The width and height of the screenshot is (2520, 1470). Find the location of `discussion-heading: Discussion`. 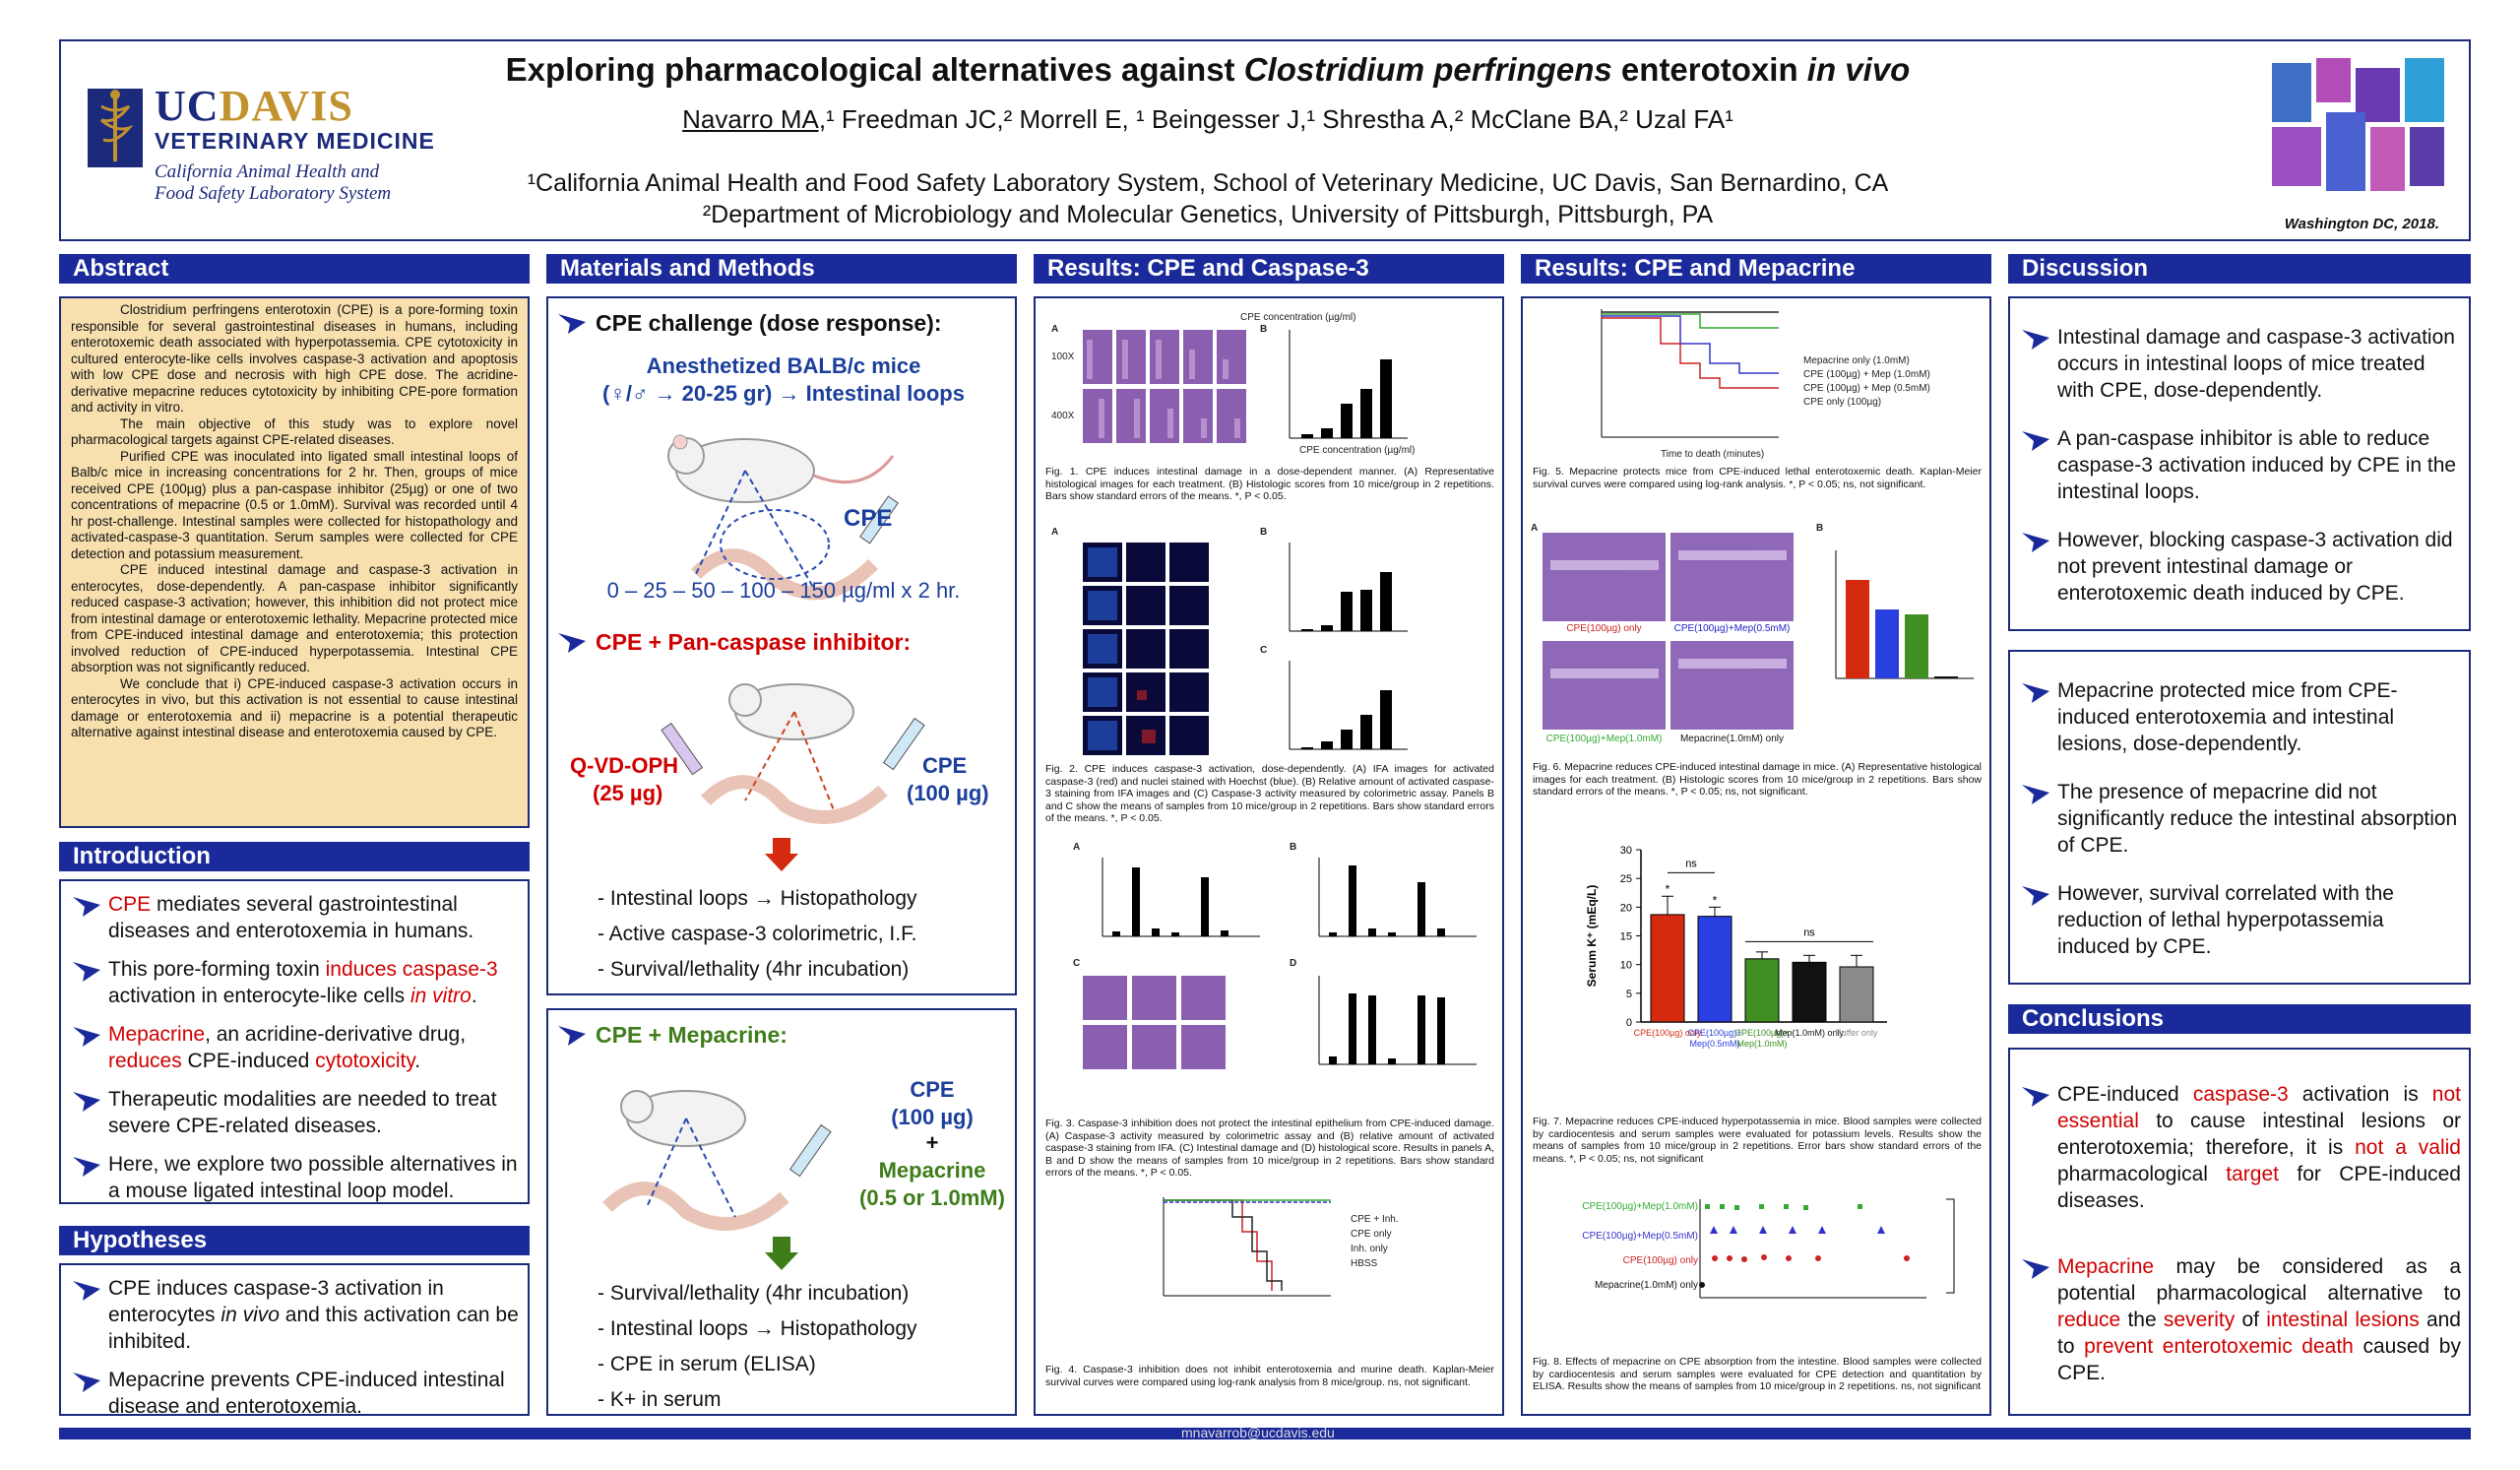

discussion-heading: Discussion is located at coordinates (2239, 269).